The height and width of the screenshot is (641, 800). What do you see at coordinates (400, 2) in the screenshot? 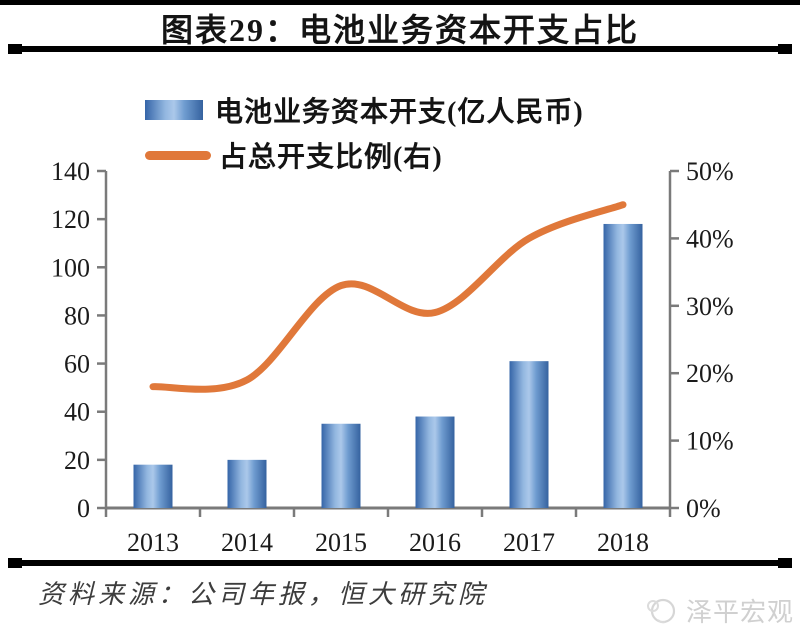
I see `top-border-rule` at bounding box center [400, 2].